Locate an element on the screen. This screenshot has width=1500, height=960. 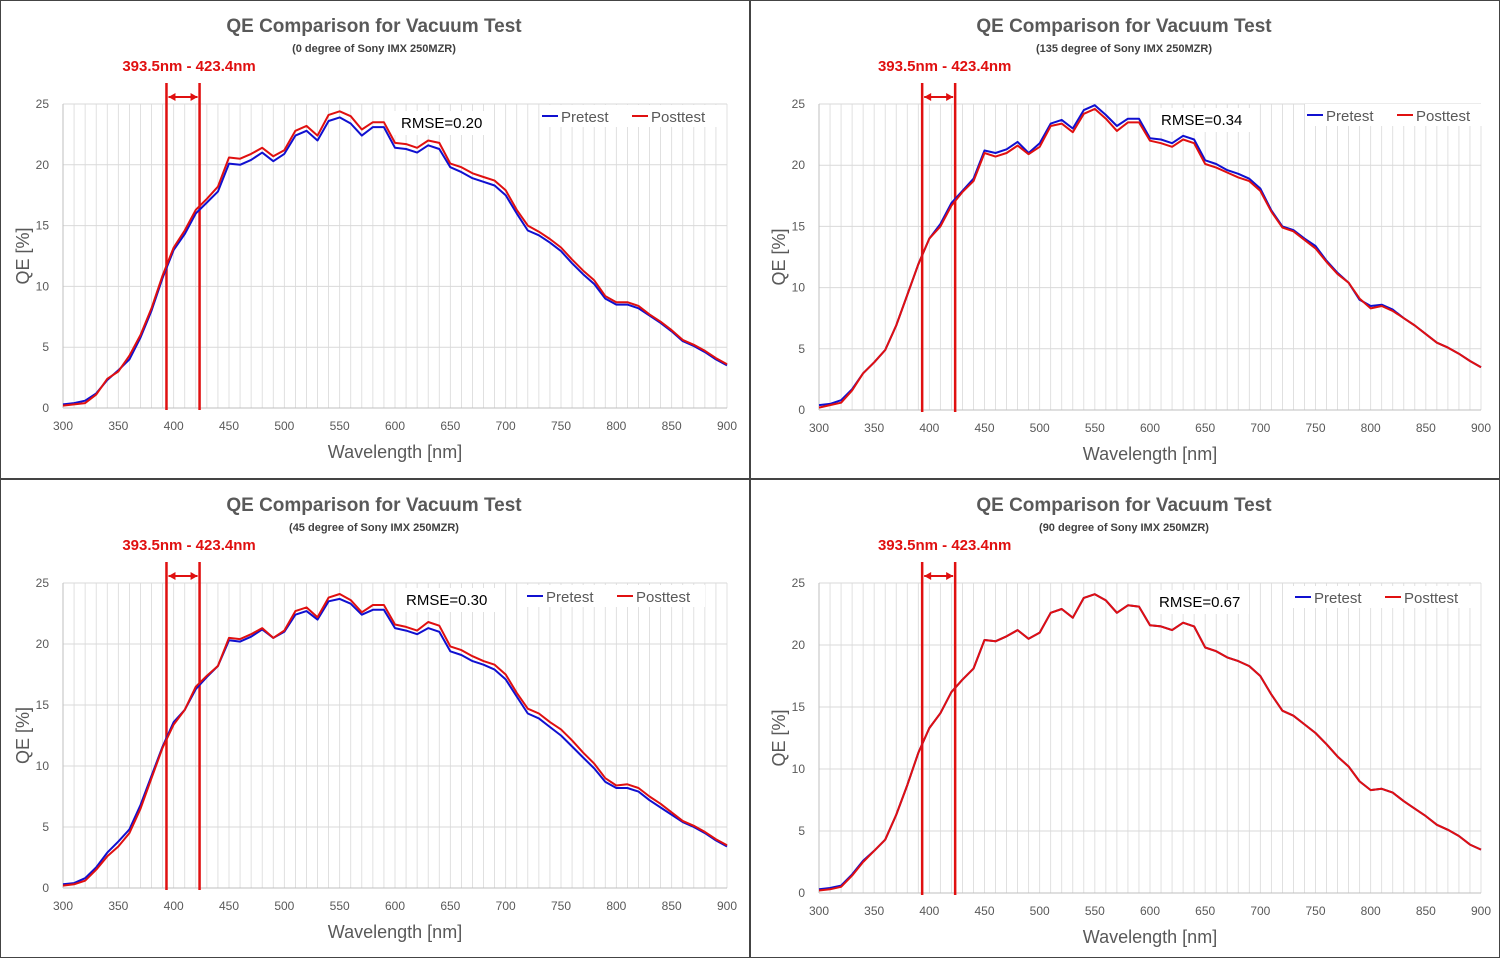
x-tick-label: 500 is located at coordinates (284, 906).